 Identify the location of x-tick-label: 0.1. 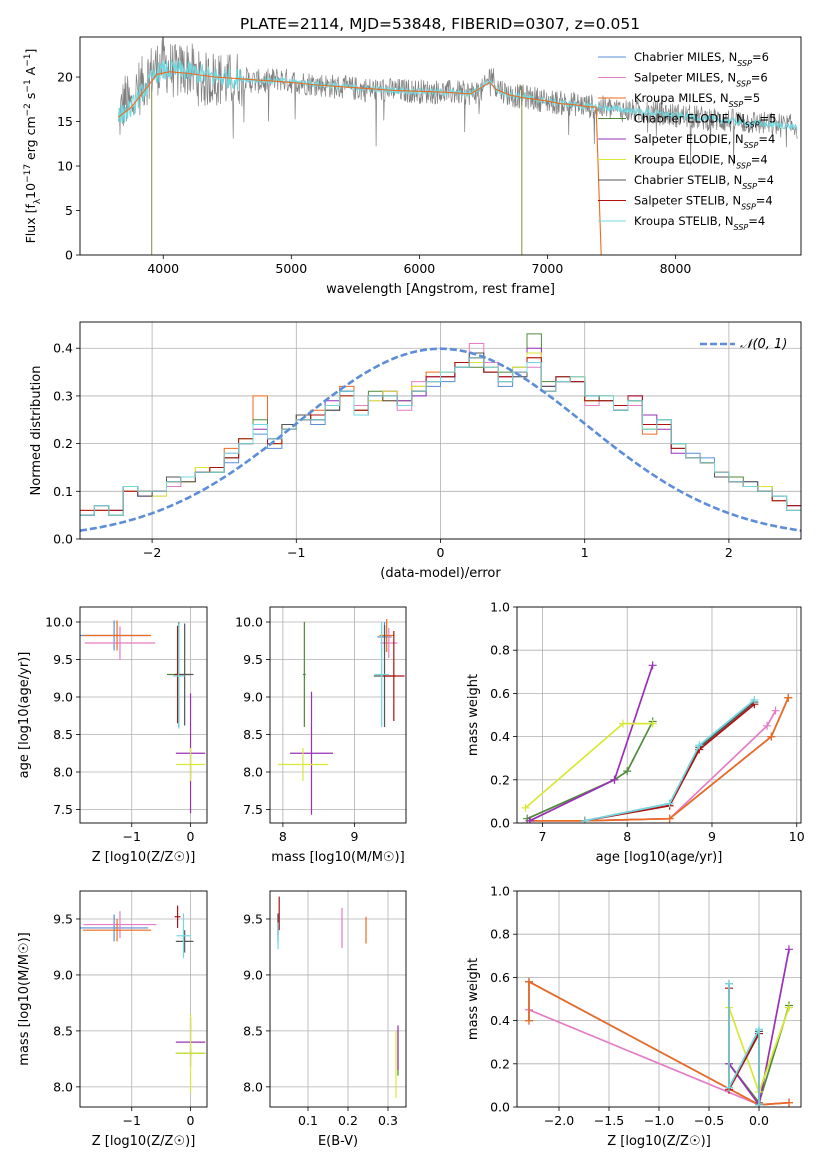
(308, 1120).